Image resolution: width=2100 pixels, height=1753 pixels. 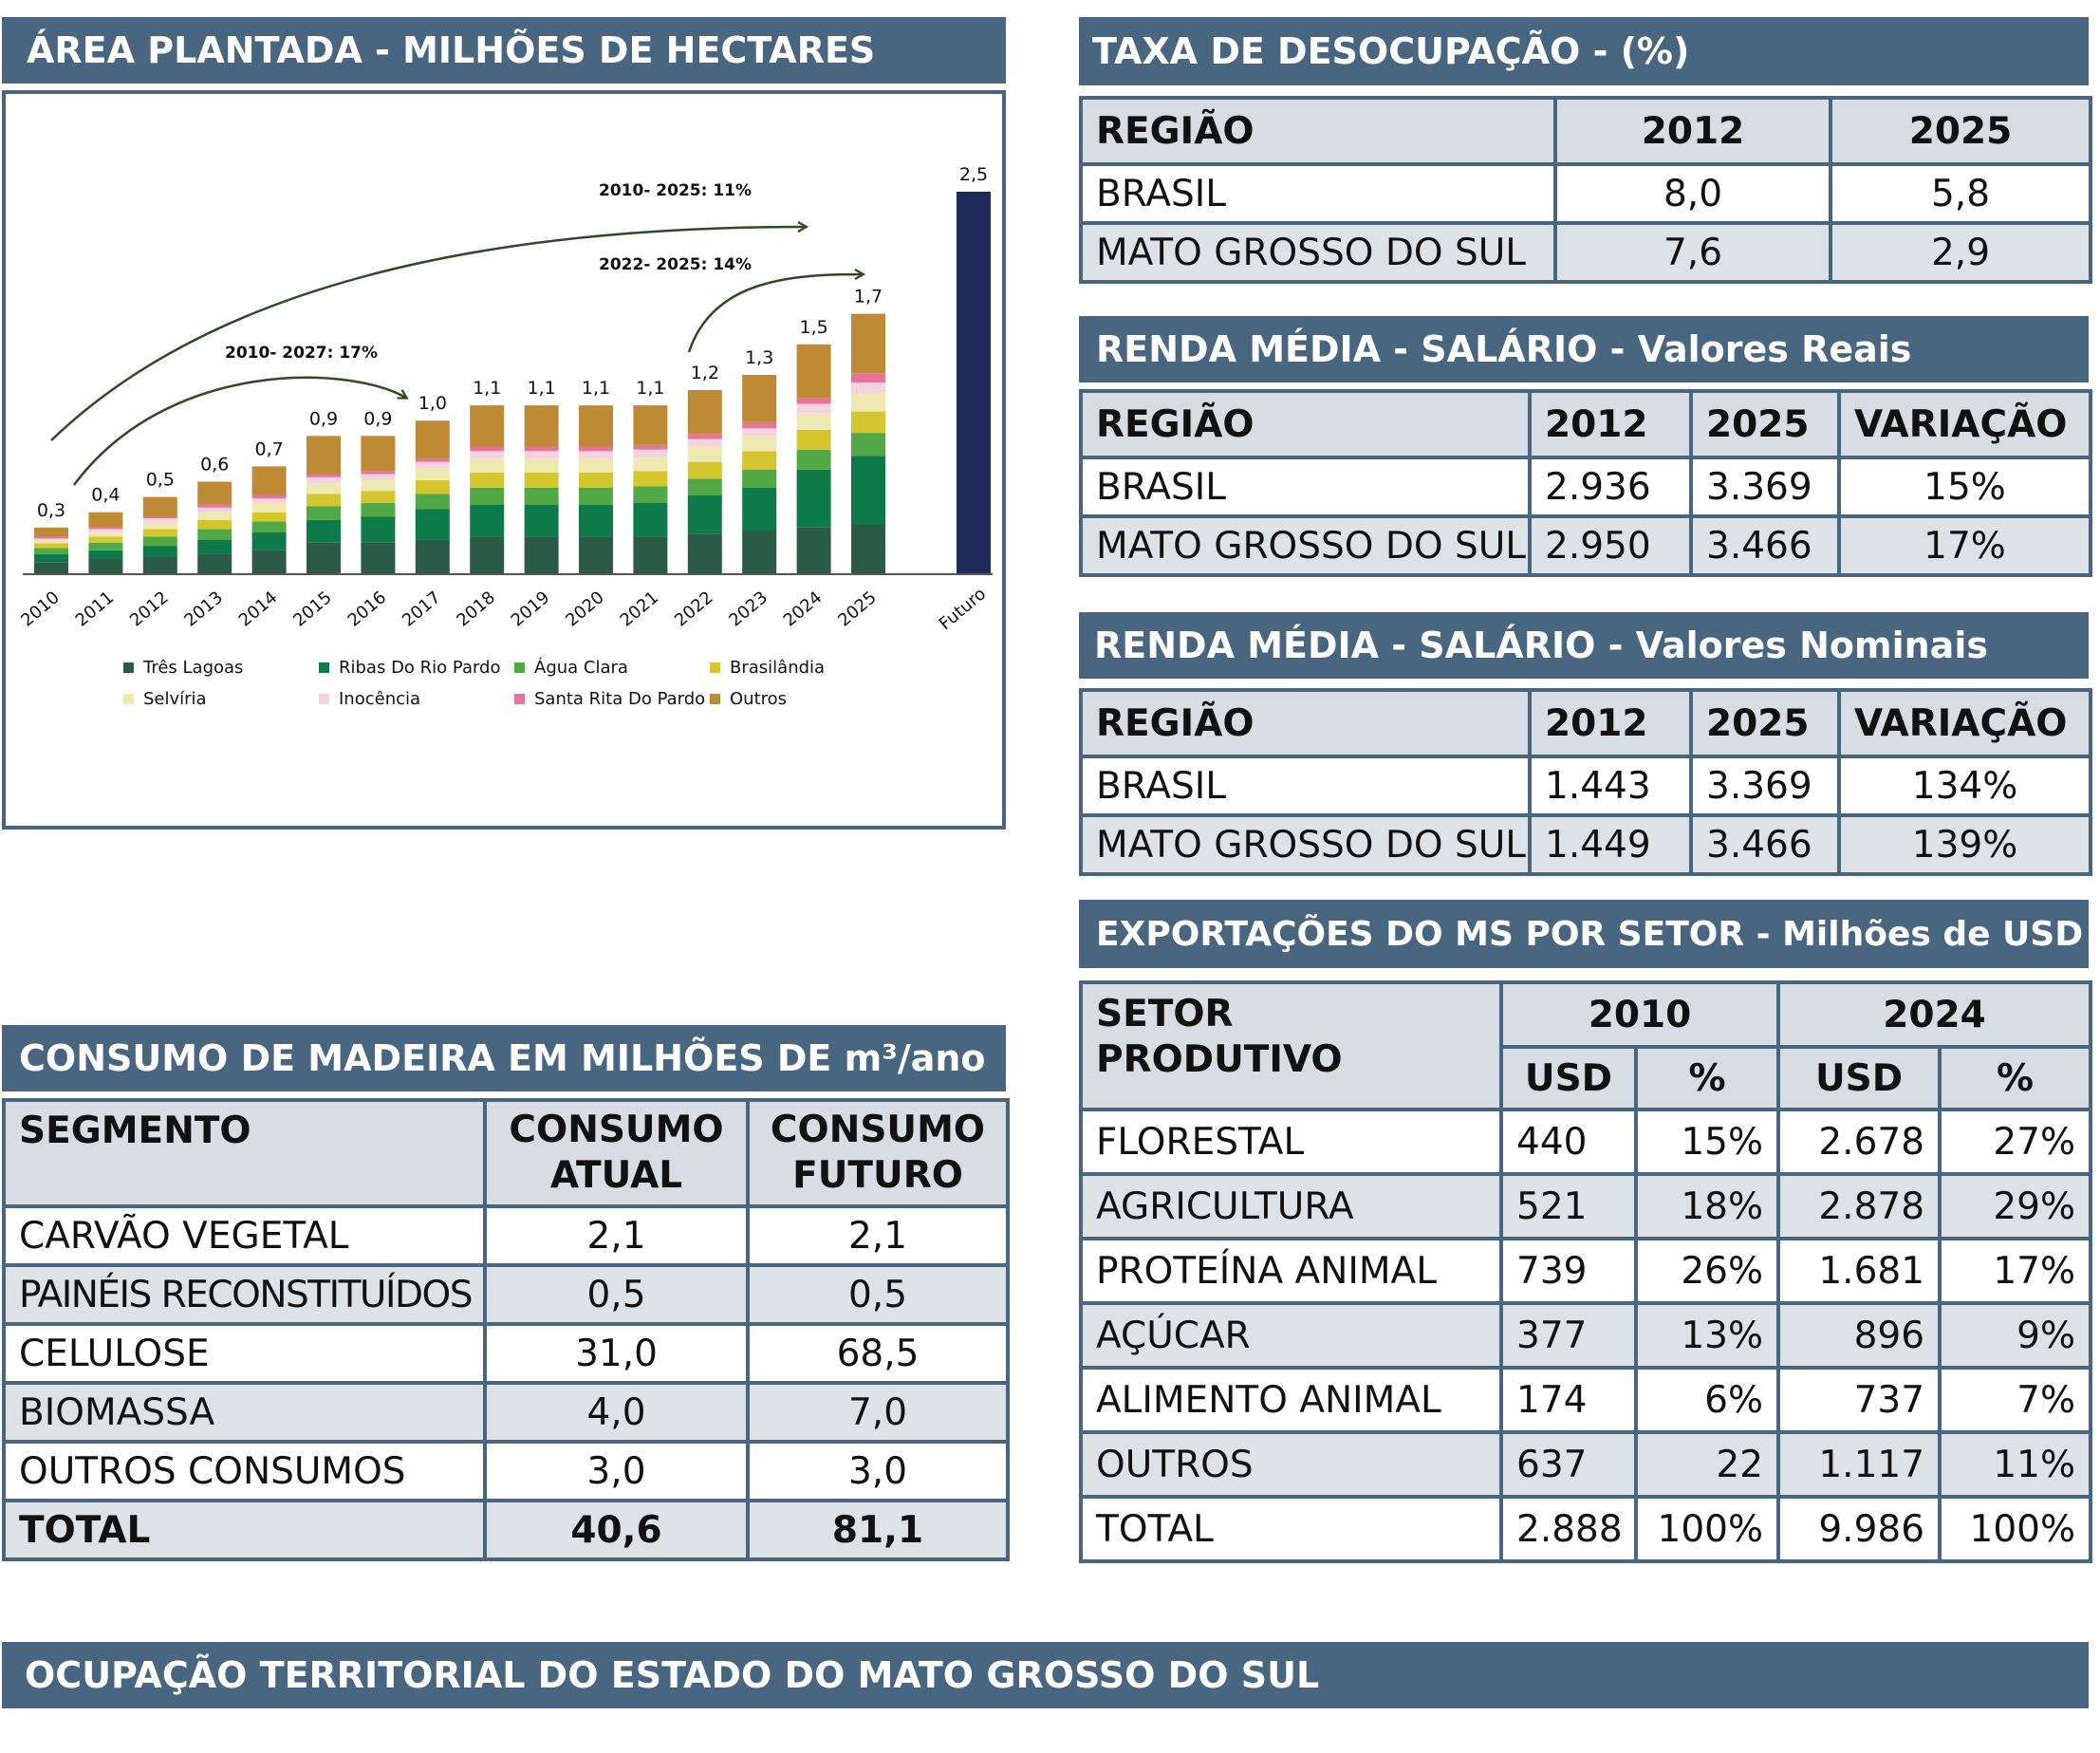 What do you see at coordinates (40, 609) in the screenshot?
I see `x-tick-label: 2010` at bounding box center [40, 609].